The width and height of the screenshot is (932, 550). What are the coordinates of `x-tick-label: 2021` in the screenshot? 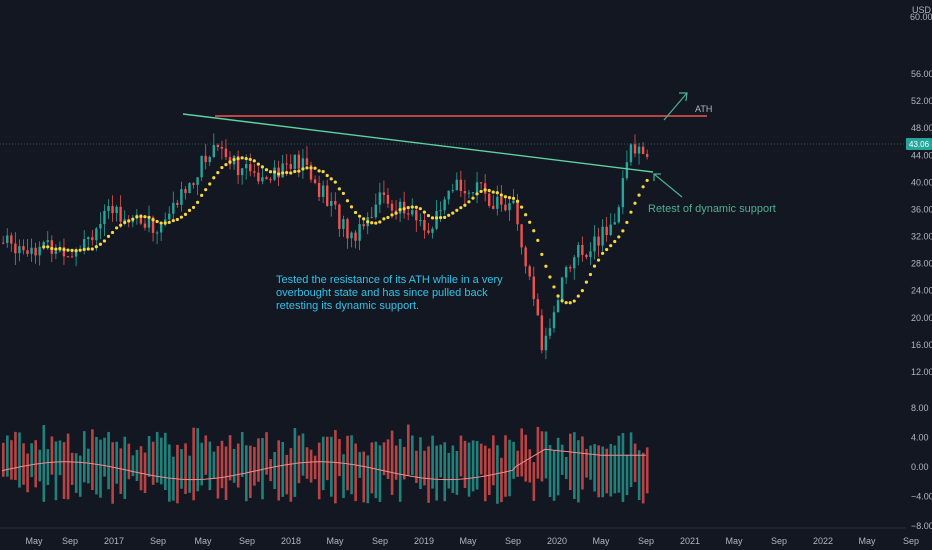 It's located at (690, 541).